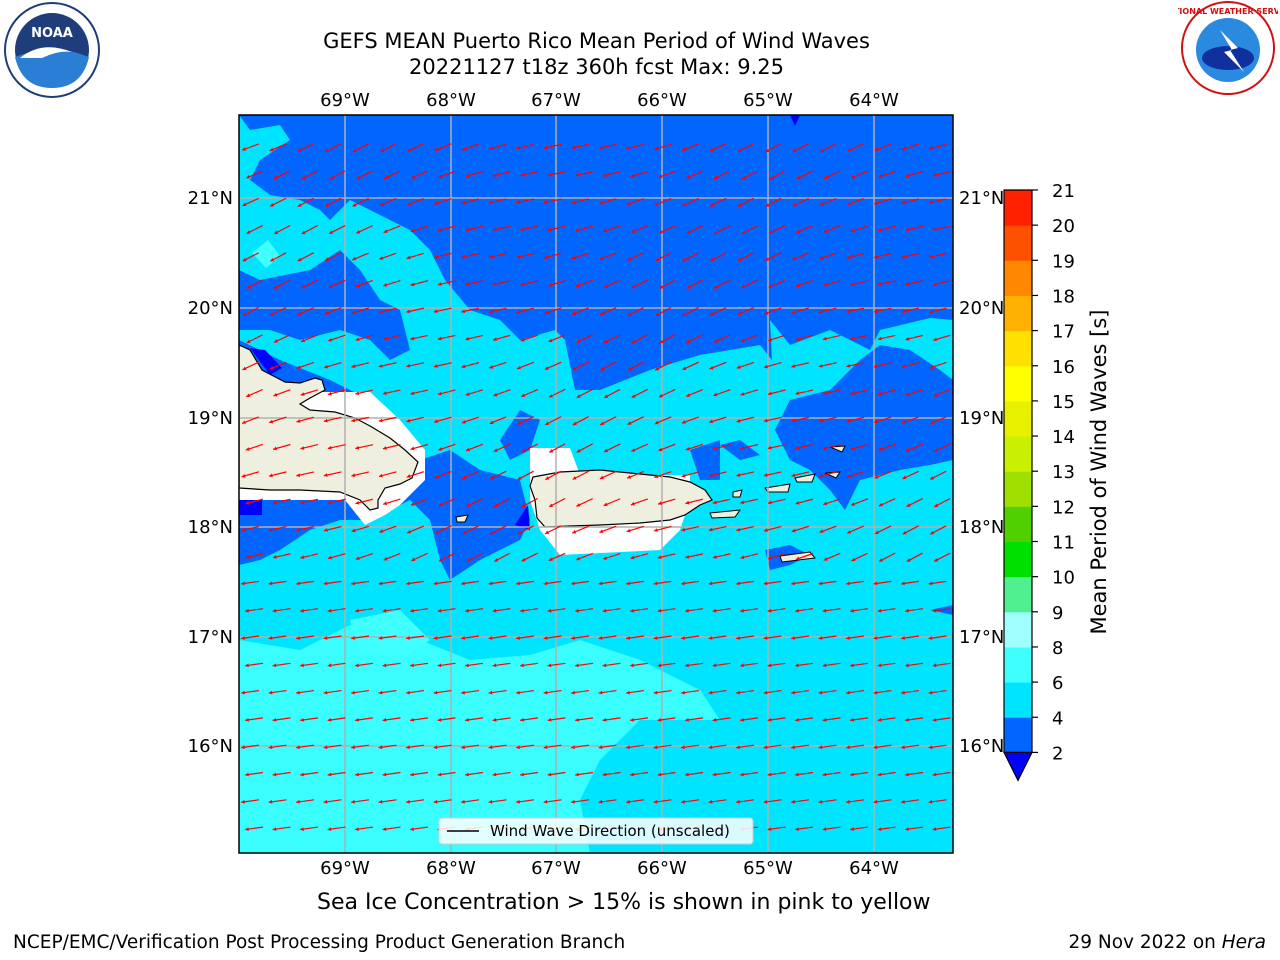 The height and width of the screenshot is (960, 1280). What do you see at coordinates (1057, 683) in the screenshot?
I see `colorbar-tick-label: 6` at bounding box center [1057, 683].